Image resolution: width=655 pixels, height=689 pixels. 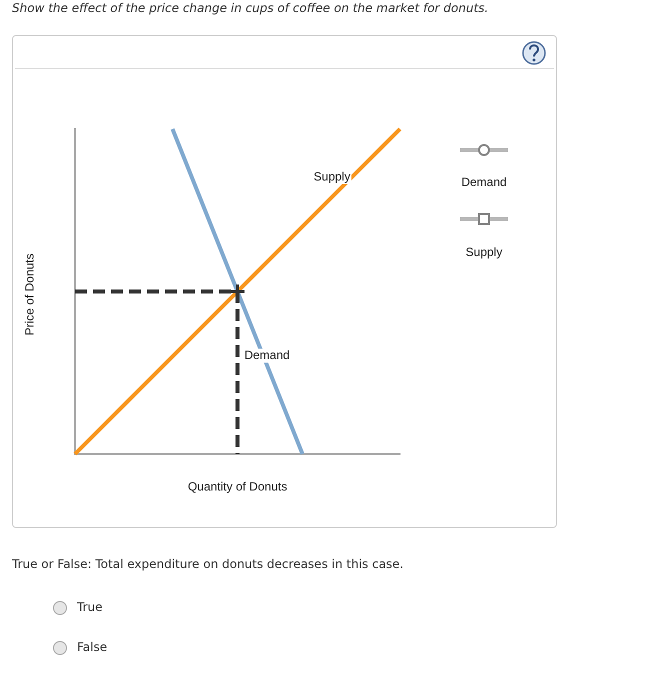 I want to click on x-axis-title: Quantity of Donuts, so click(x=238, y=486).